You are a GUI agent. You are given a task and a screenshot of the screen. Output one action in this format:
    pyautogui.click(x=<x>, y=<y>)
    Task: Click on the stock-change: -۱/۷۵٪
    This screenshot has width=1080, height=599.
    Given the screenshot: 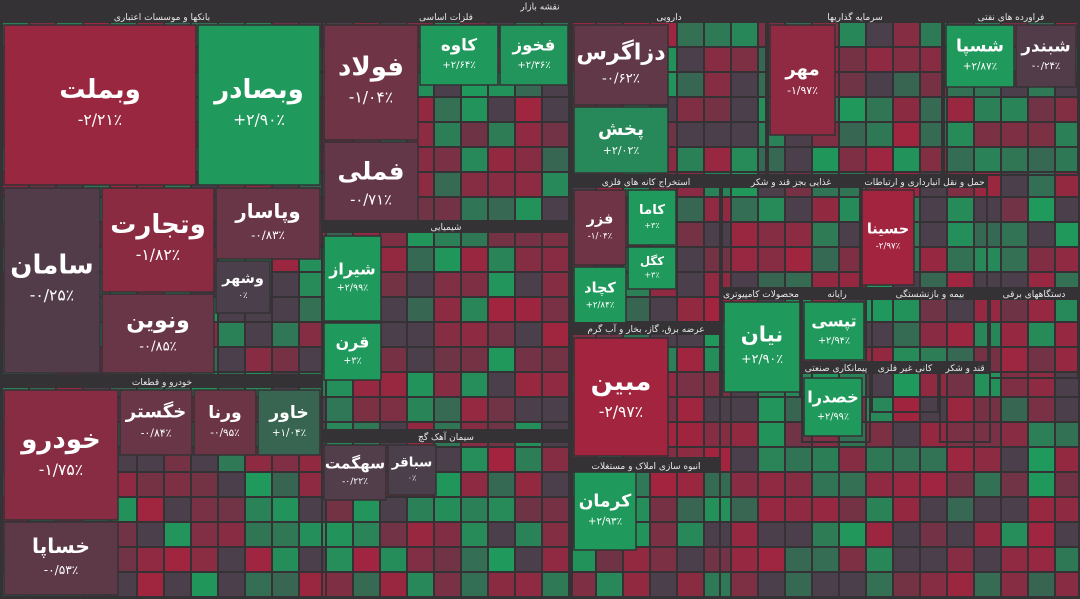 What is the action you would take?
    pyautogui.click(x=61, y=470)
    